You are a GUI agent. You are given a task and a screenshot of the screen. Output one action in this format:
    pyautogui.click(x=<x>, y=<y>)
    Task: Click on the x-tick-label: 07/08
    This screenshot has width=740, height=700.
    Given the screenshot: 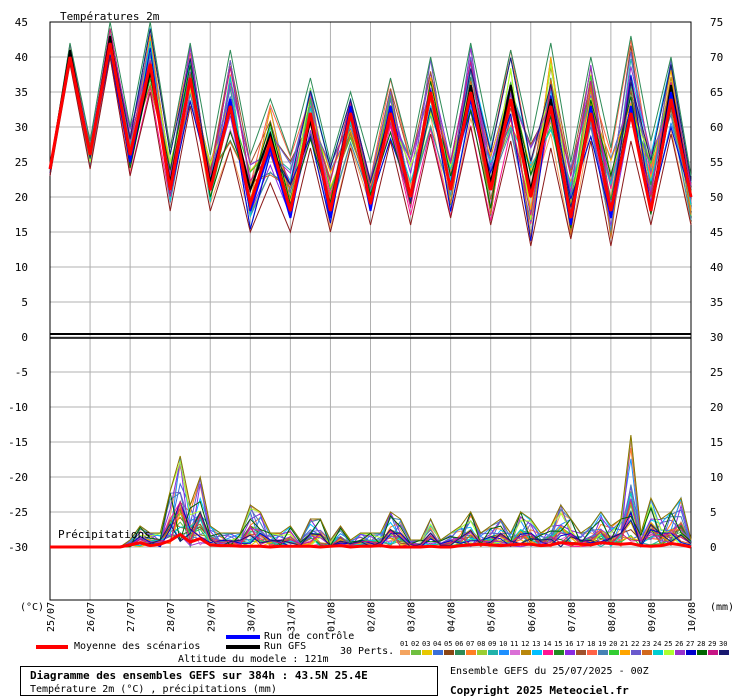 What is the action you would take?
    pyautogui.click(x=572, y=617)
    